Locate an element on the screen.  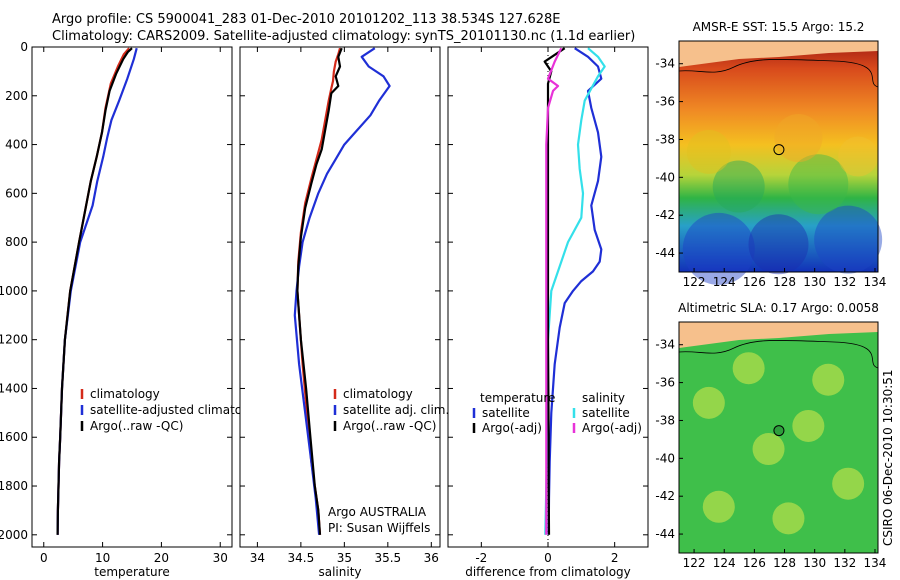
map-title: Altimetric SLA: 0.17 Argo: 0.0058 is located at coordinates (778, 308).